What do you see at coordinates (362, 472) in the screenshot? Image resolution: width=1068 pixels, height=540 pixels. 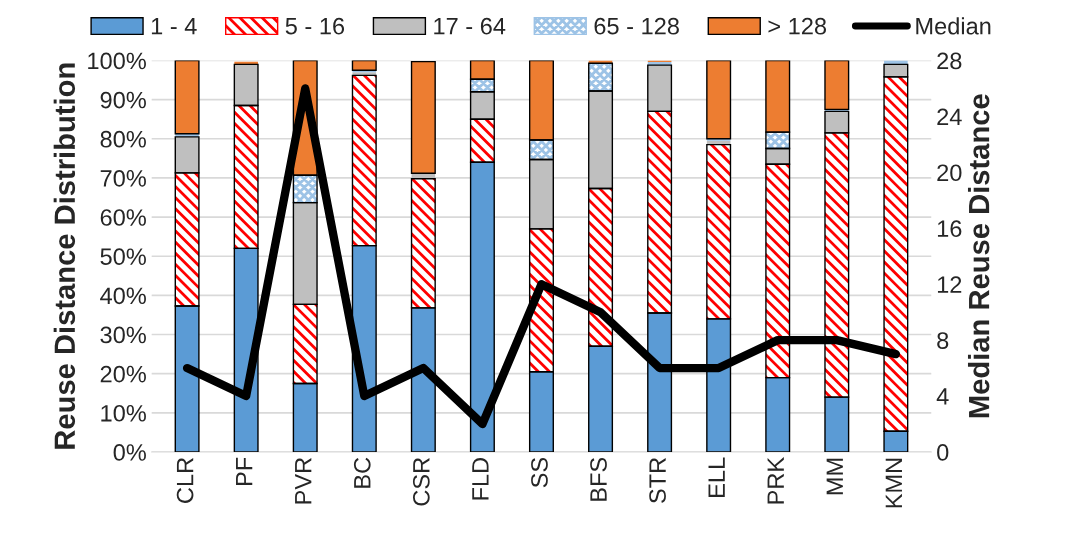 I see `x-tick-label: BC` at bounding box center [362, 472].